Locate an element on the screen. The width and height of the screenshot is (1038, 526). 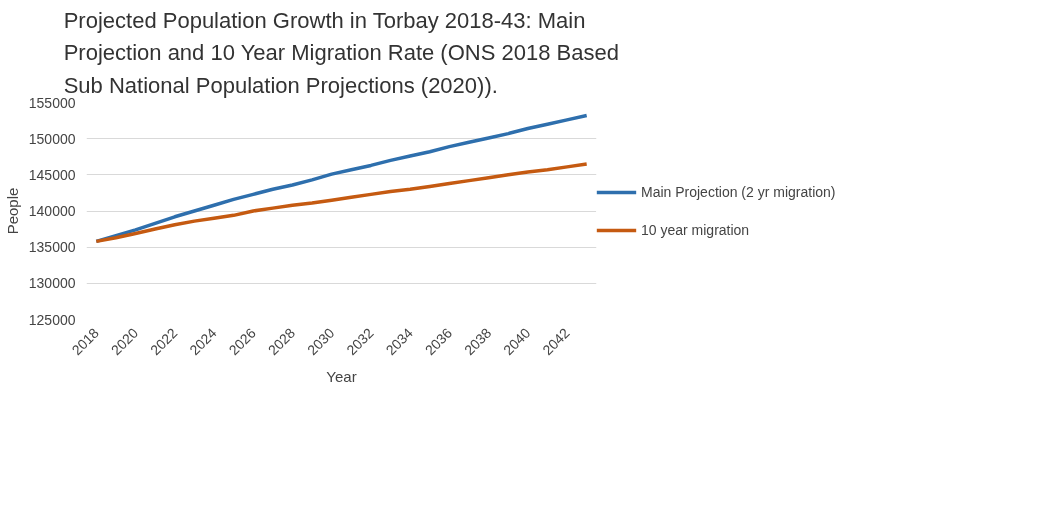
y-tick-label: 150000 is located at coordinates (52, 138).